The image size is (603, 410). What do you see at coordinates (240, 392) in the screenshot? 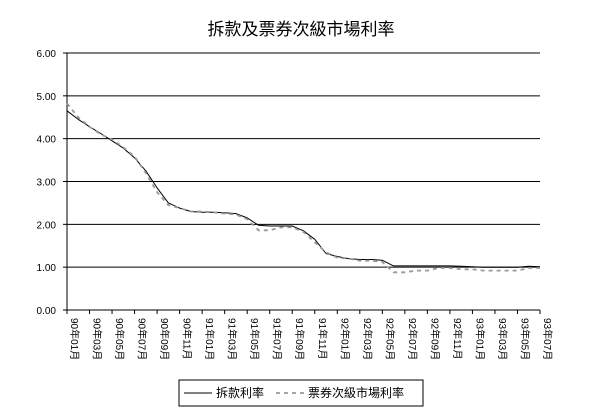
I see `legend-label-call-loan-rate: 拆款利率` at bounding box center [240, 392].